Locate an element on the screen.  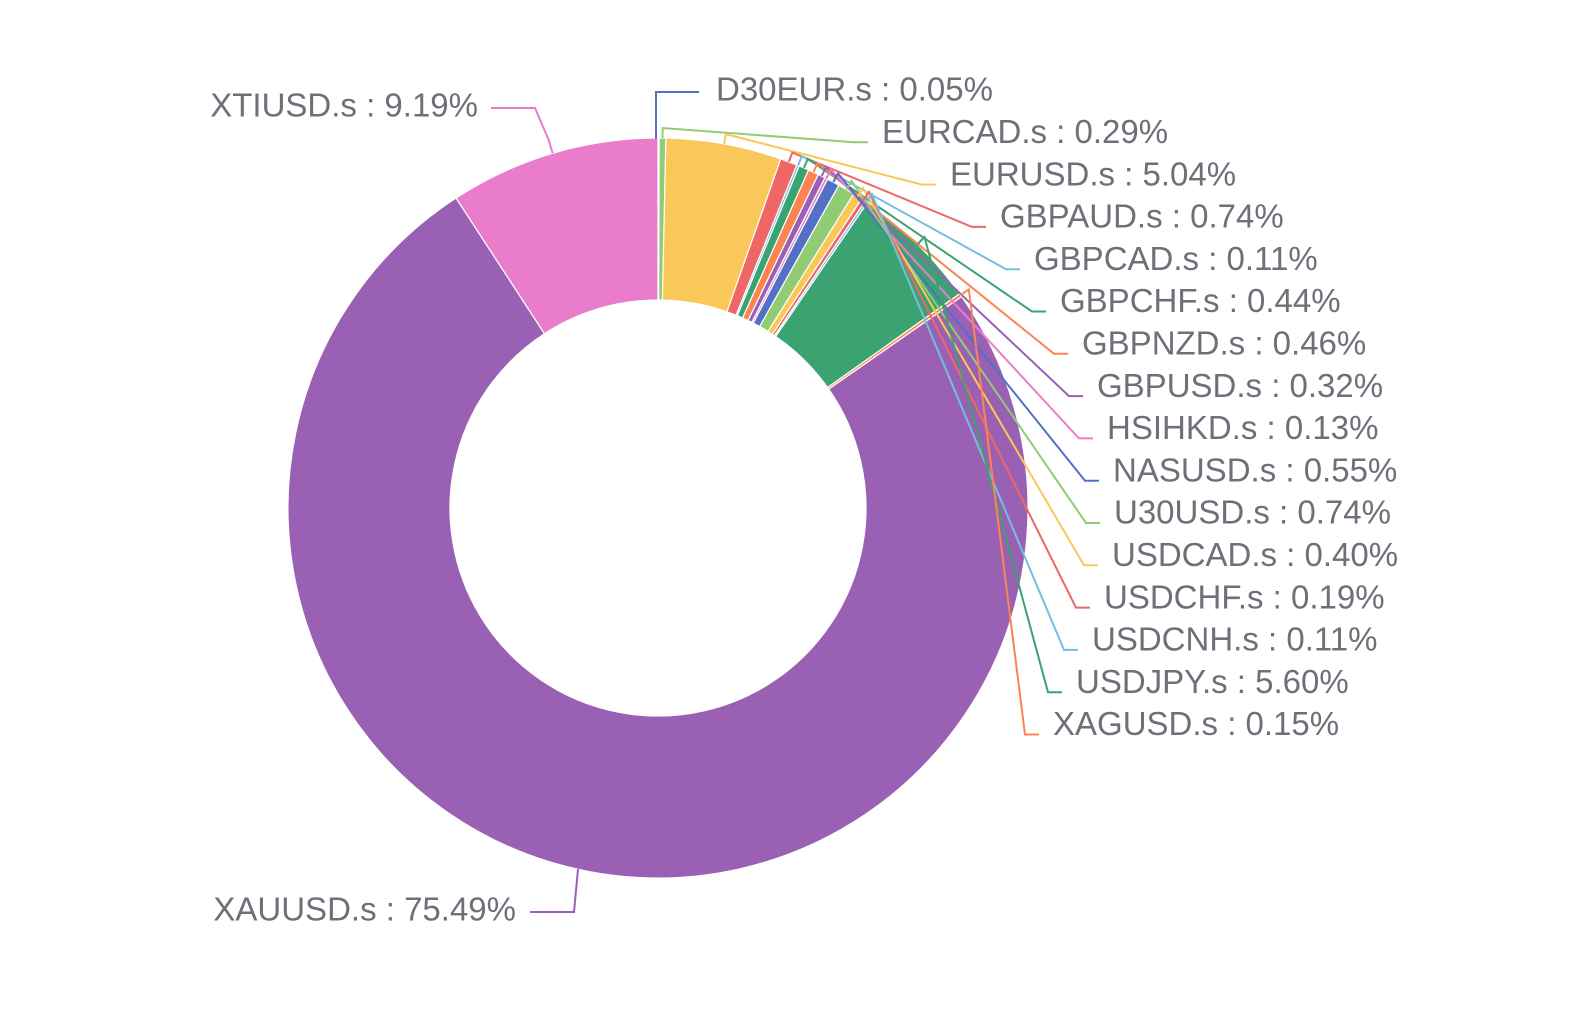
slice-label-gbpaud-s: GBPAUD.s : 0.74% is located at coordinates (1142, 216).